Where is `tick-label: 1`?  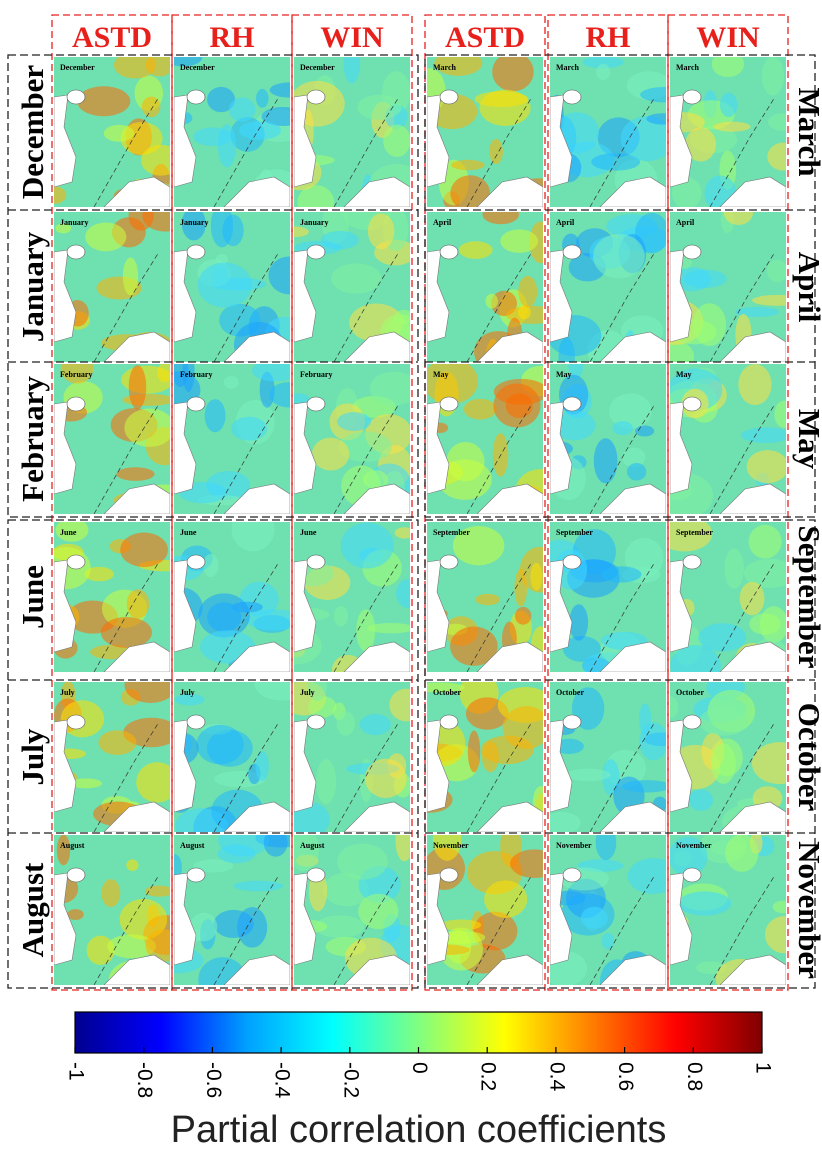
tick-label: 1 is located at coordinates (762, 1068).